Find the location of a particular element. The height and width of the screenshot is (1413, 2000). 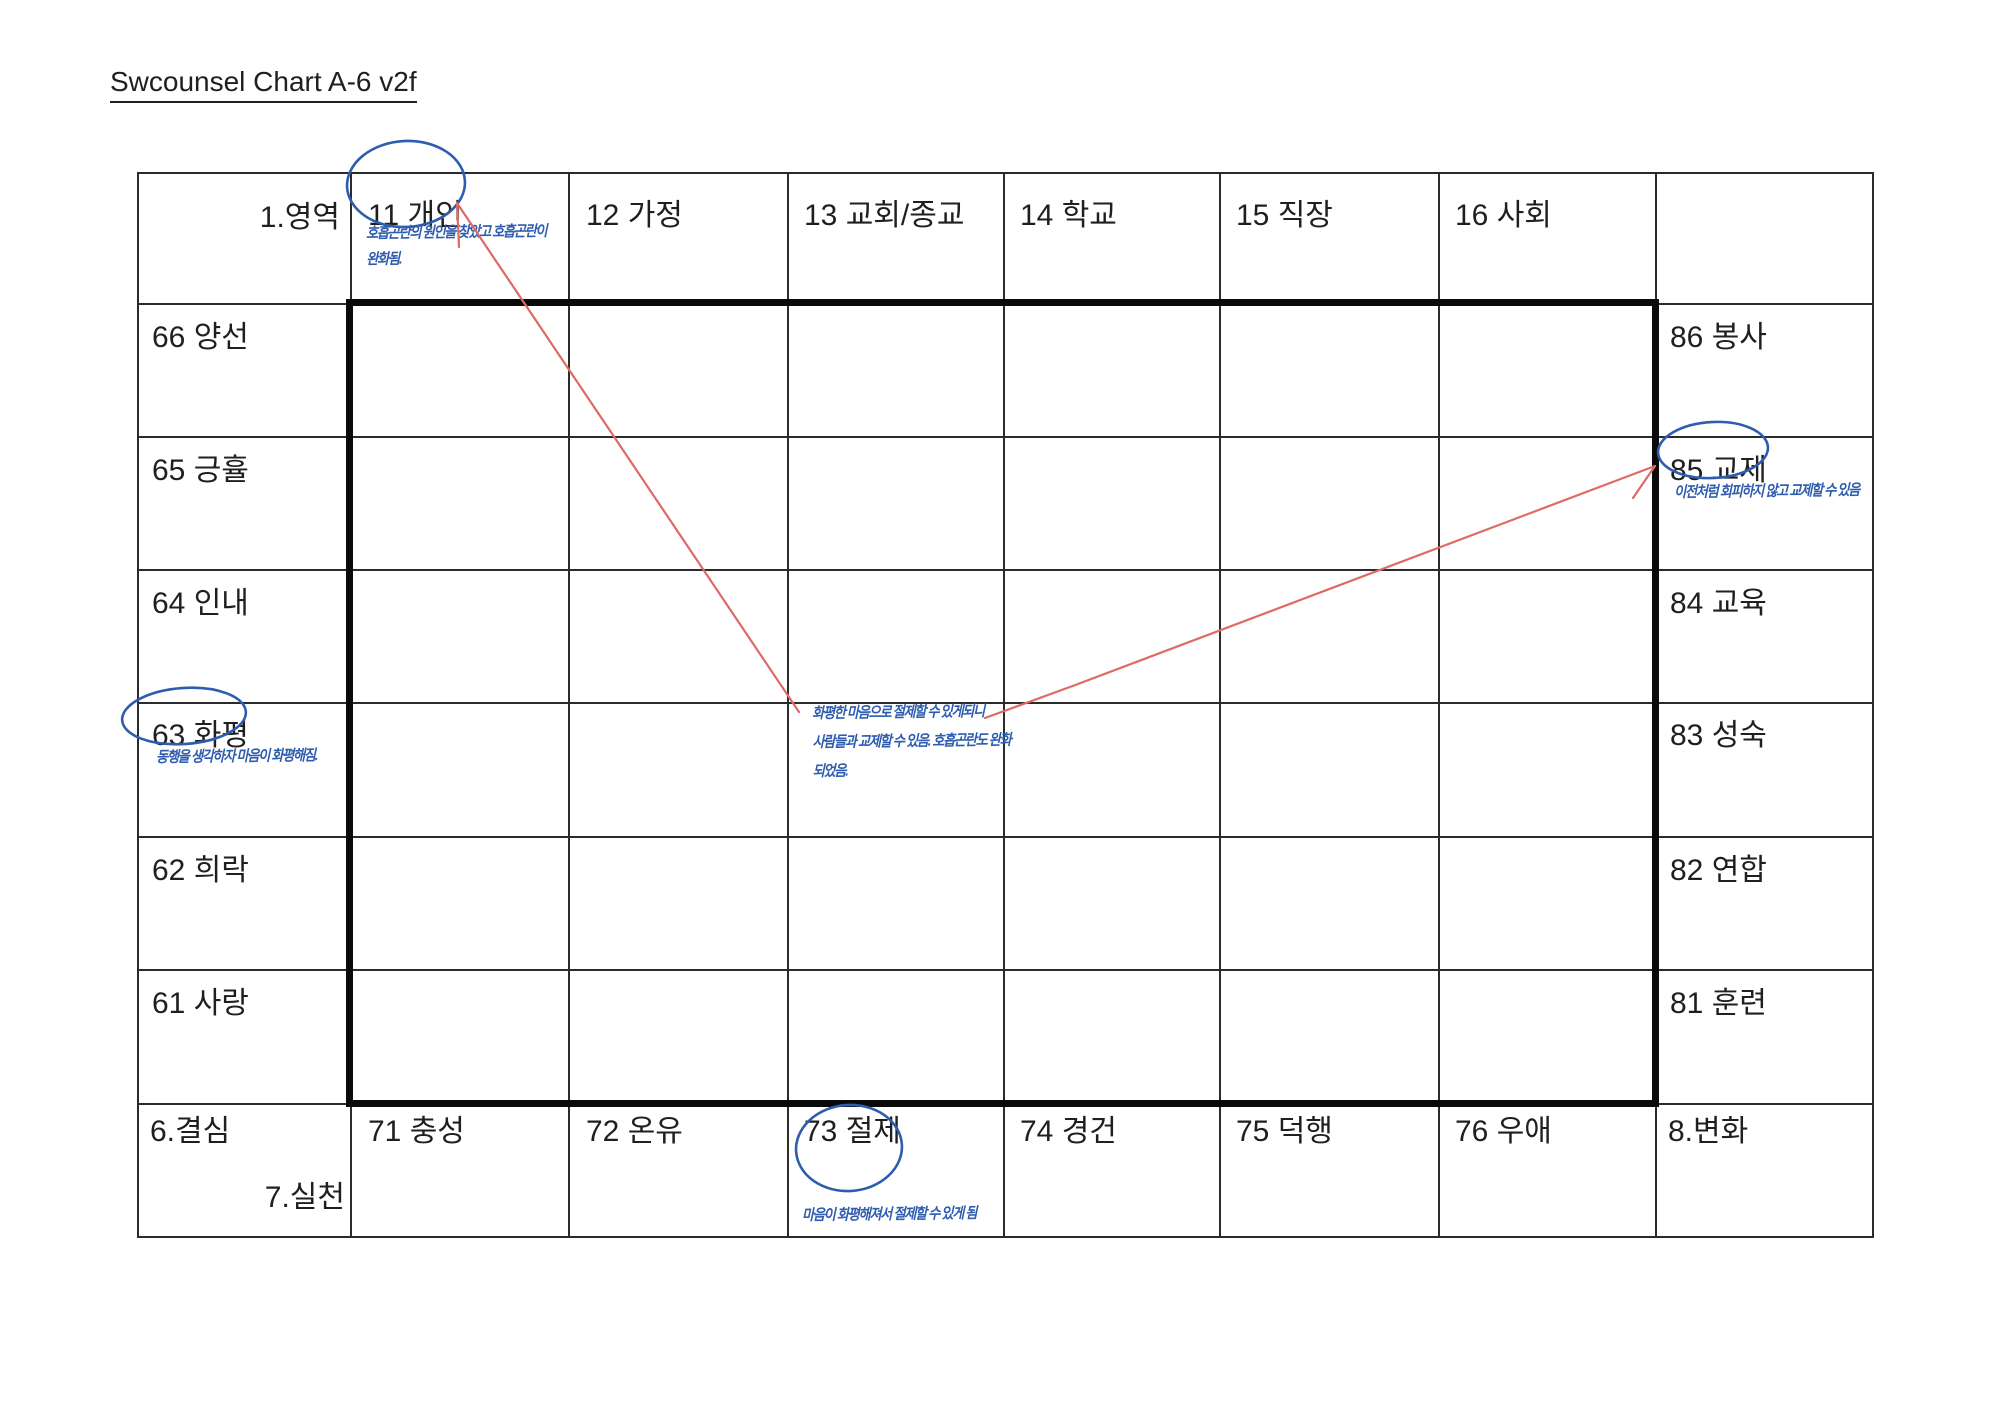

document-title: Swcounsel Chart A-6 v2f is located at coordinates (263, 84).